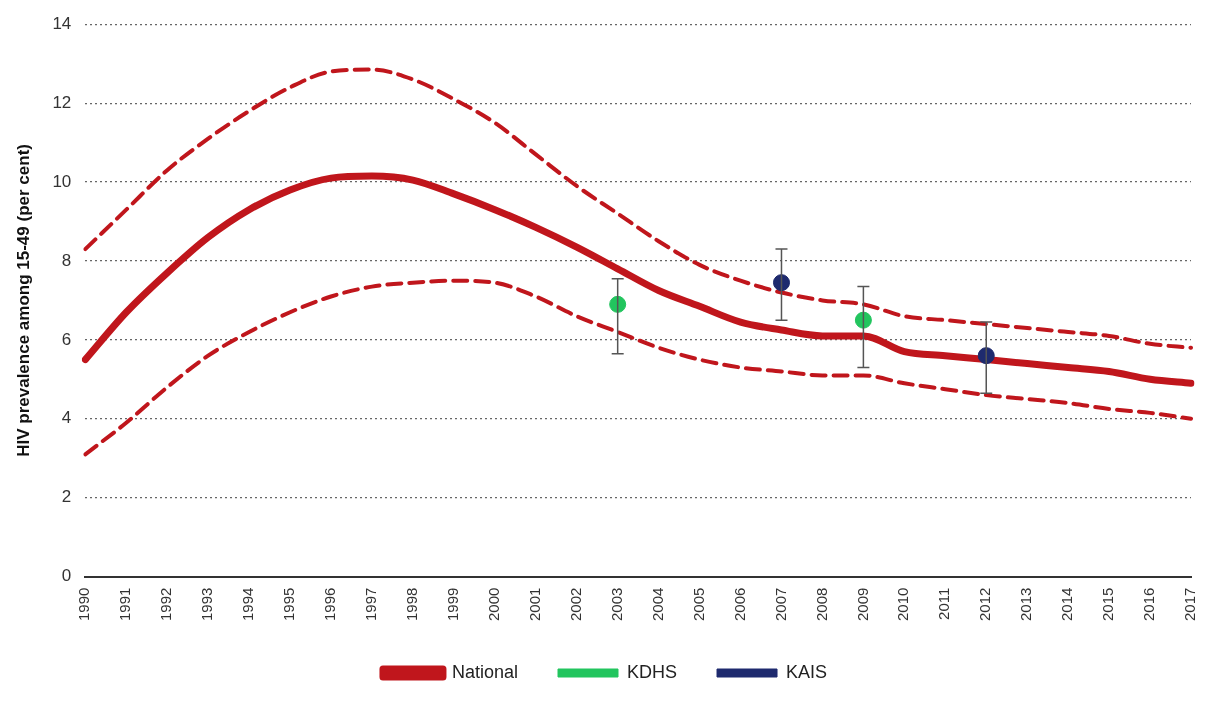 The height and width of the screenshot is (702, 1212). I want to click on x-tick-label: 2004, so click(657, 604).